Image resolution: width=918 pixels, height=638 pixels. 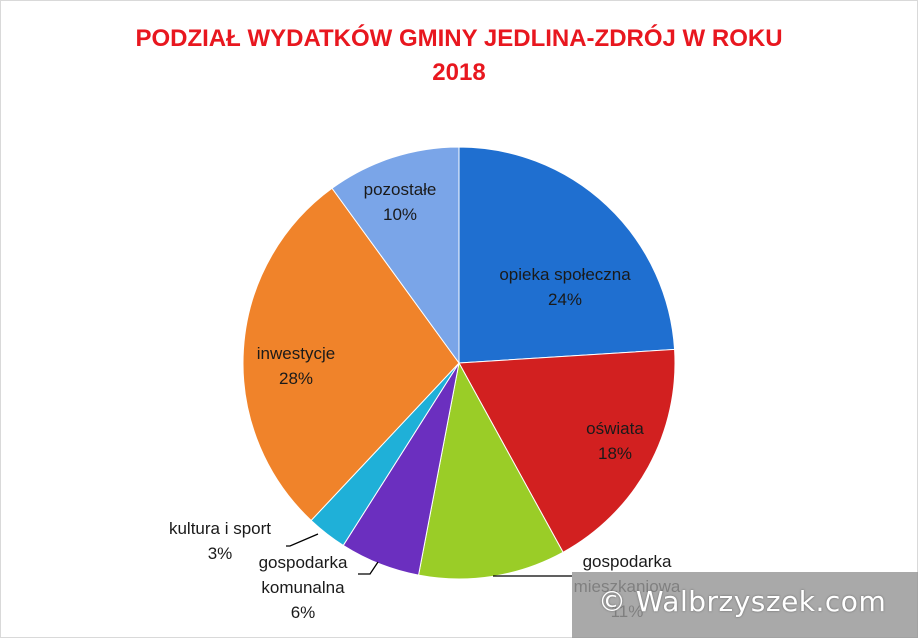 I want to click on slice-category-label: inwestycje, so click(x=296, y=353).